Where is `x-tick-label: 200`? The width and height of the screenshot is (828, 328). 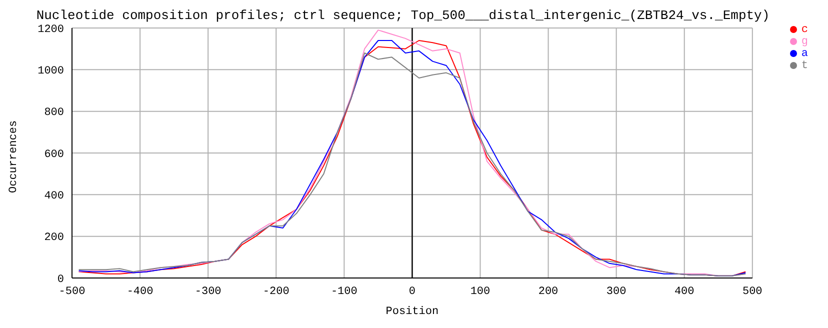 x-tick-label: 200 is located at coordinates (548, 292).